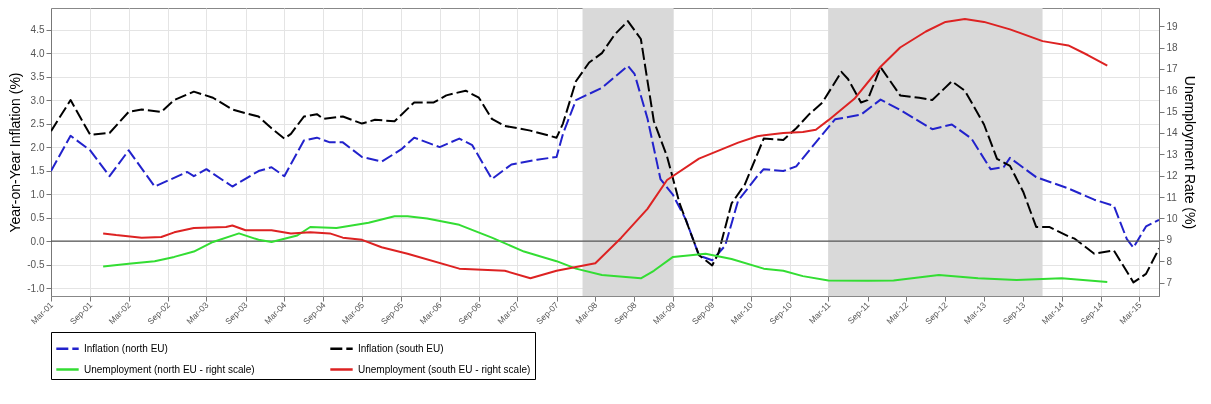  I want to click on legend-label: Inflation (north EU), so click(126, 348).